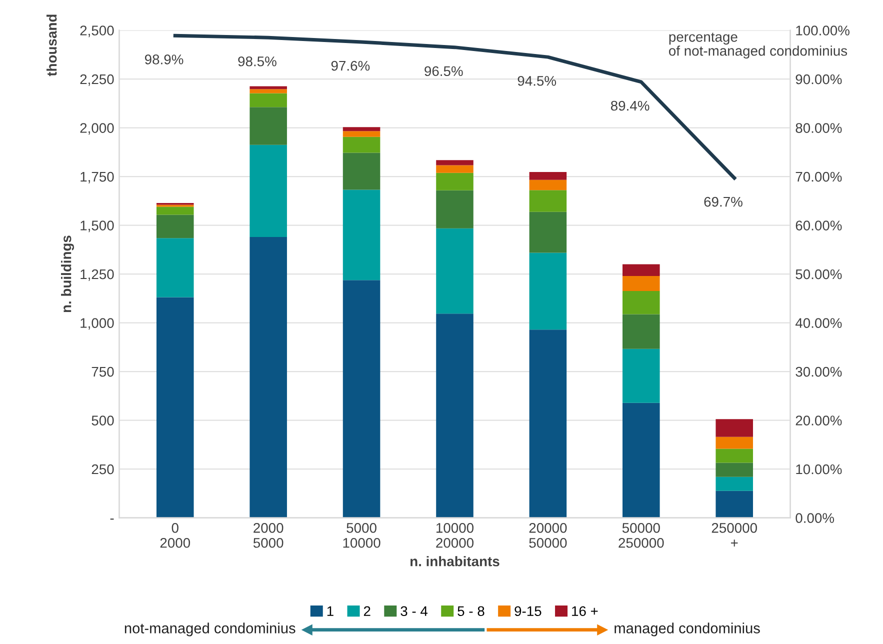 Image resolution: width=883 pixels, height=644 pixels. I want to click on data-label: 89.4%, so click(630, 105).